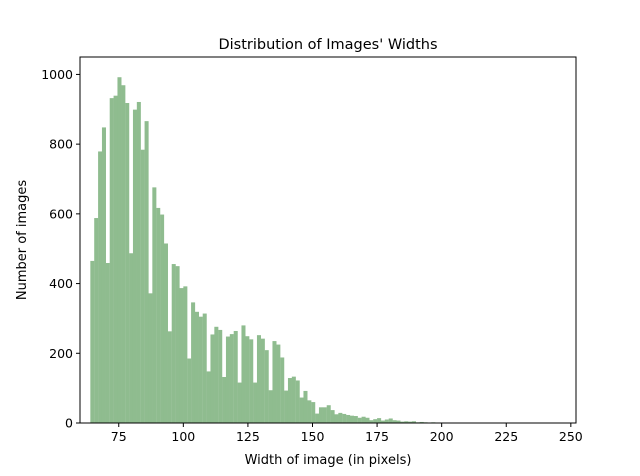 The image size is (640, 476). What do you see at coordinates (22, 240) in the screenshot?
I see `y-axis-label: Number of images` at bounding box center [22, 240].